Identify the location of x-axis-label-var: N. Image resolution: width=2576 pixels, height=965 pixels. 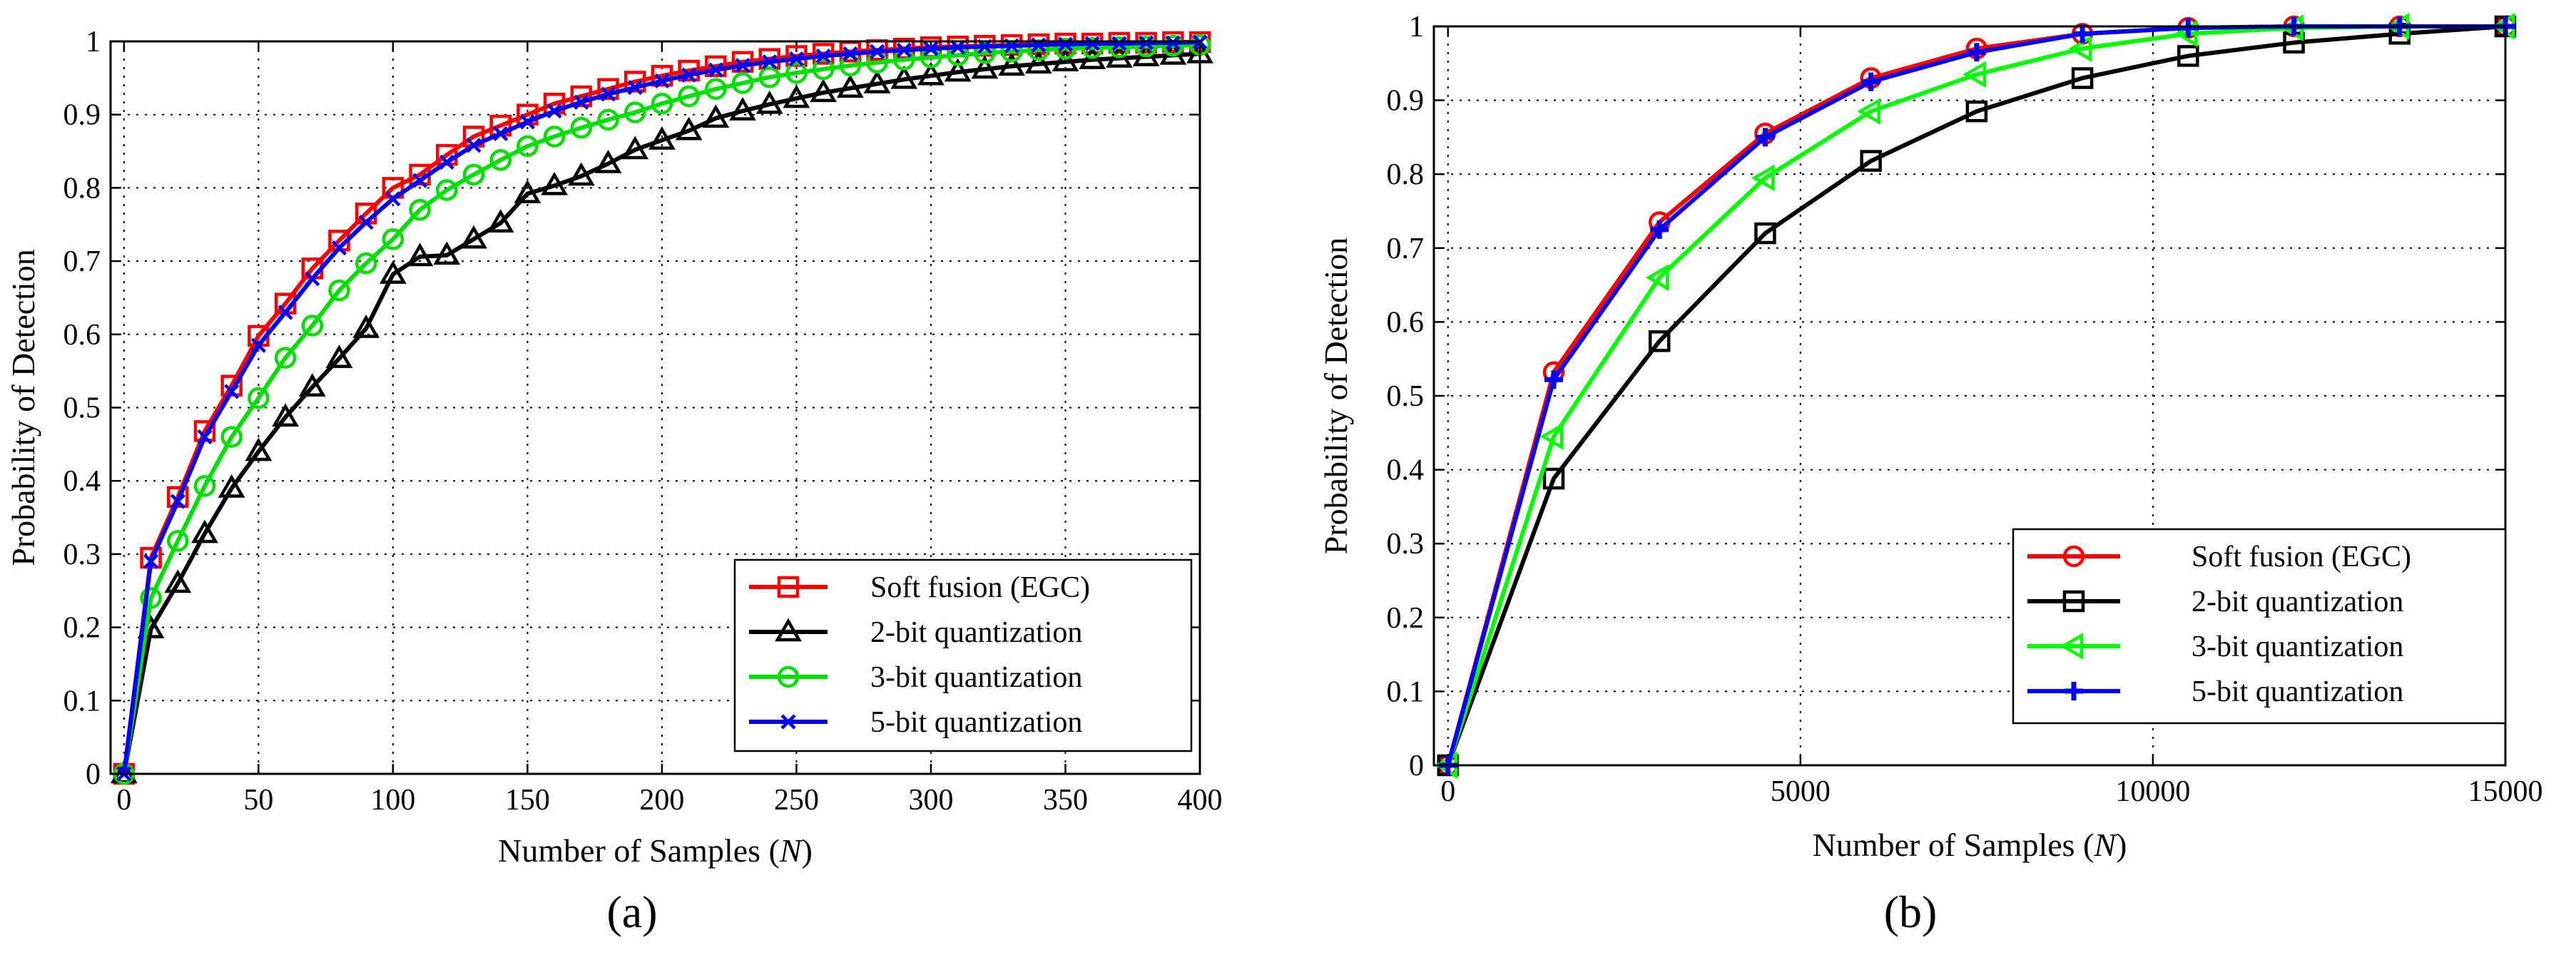
(791, 851).